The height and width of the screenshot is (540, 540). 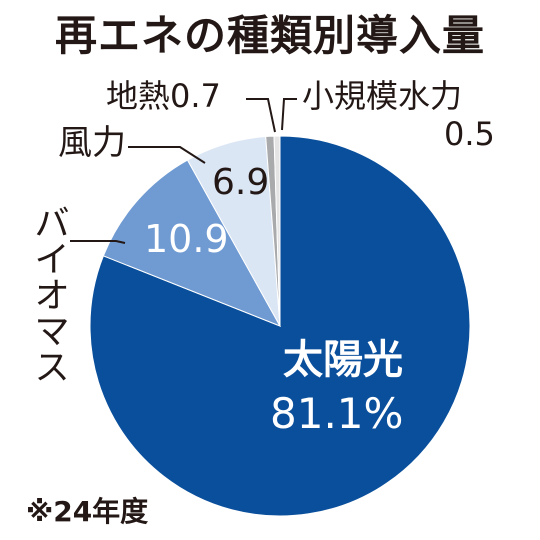 I want to click on leader-line-wind, so click(x=167, y=155).